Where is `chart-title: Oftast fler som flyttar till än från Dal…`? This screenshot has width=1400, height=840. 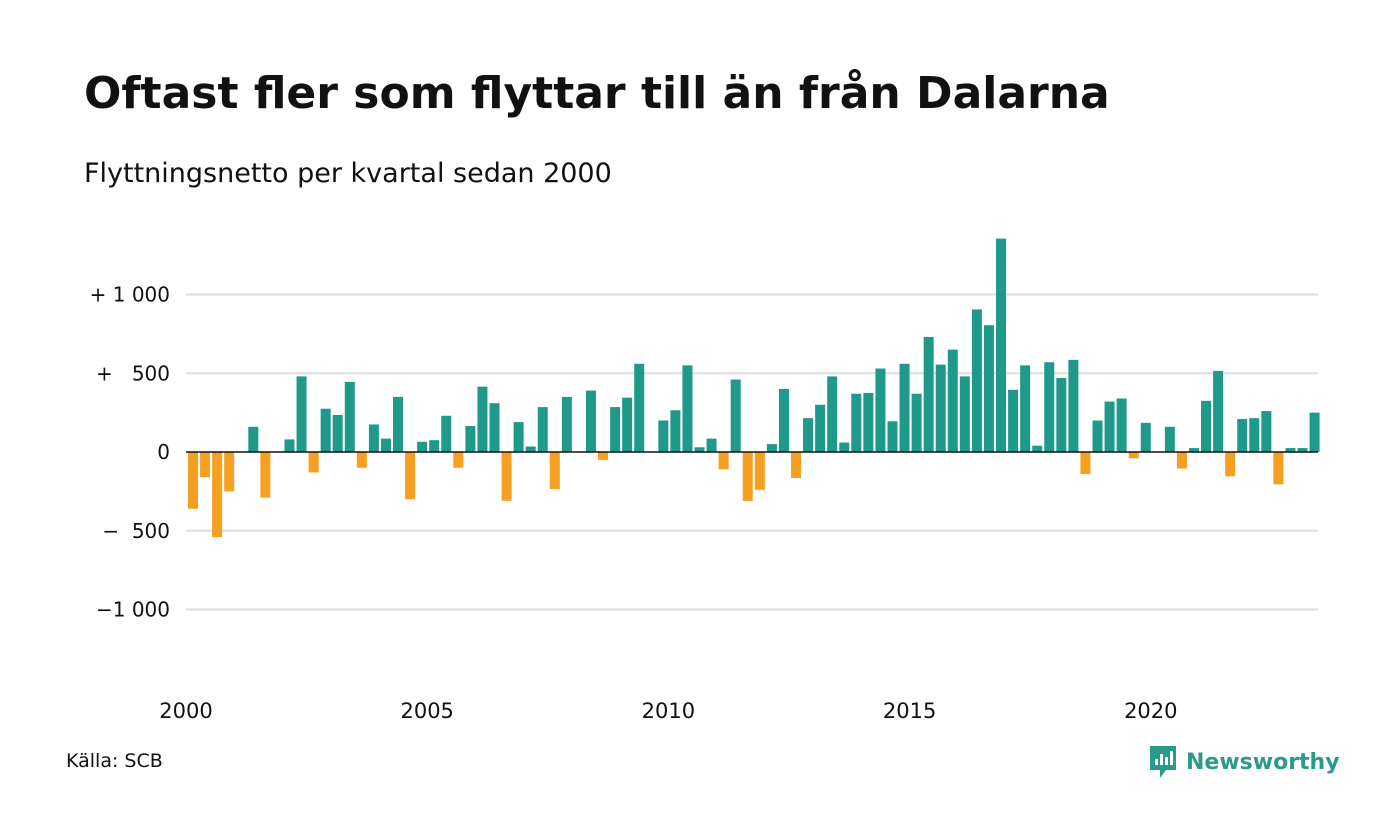 chart-title: Oftast fler som flyttar till än från Dal… is located at coordinates (597, 93).